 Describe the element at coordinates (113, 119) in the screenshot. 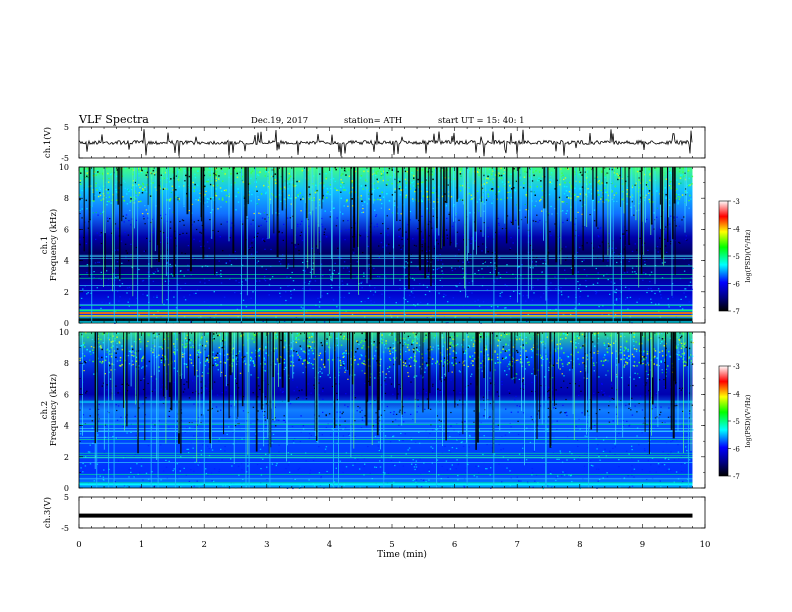

I see `figure-title: VLF Spectra` at that location.